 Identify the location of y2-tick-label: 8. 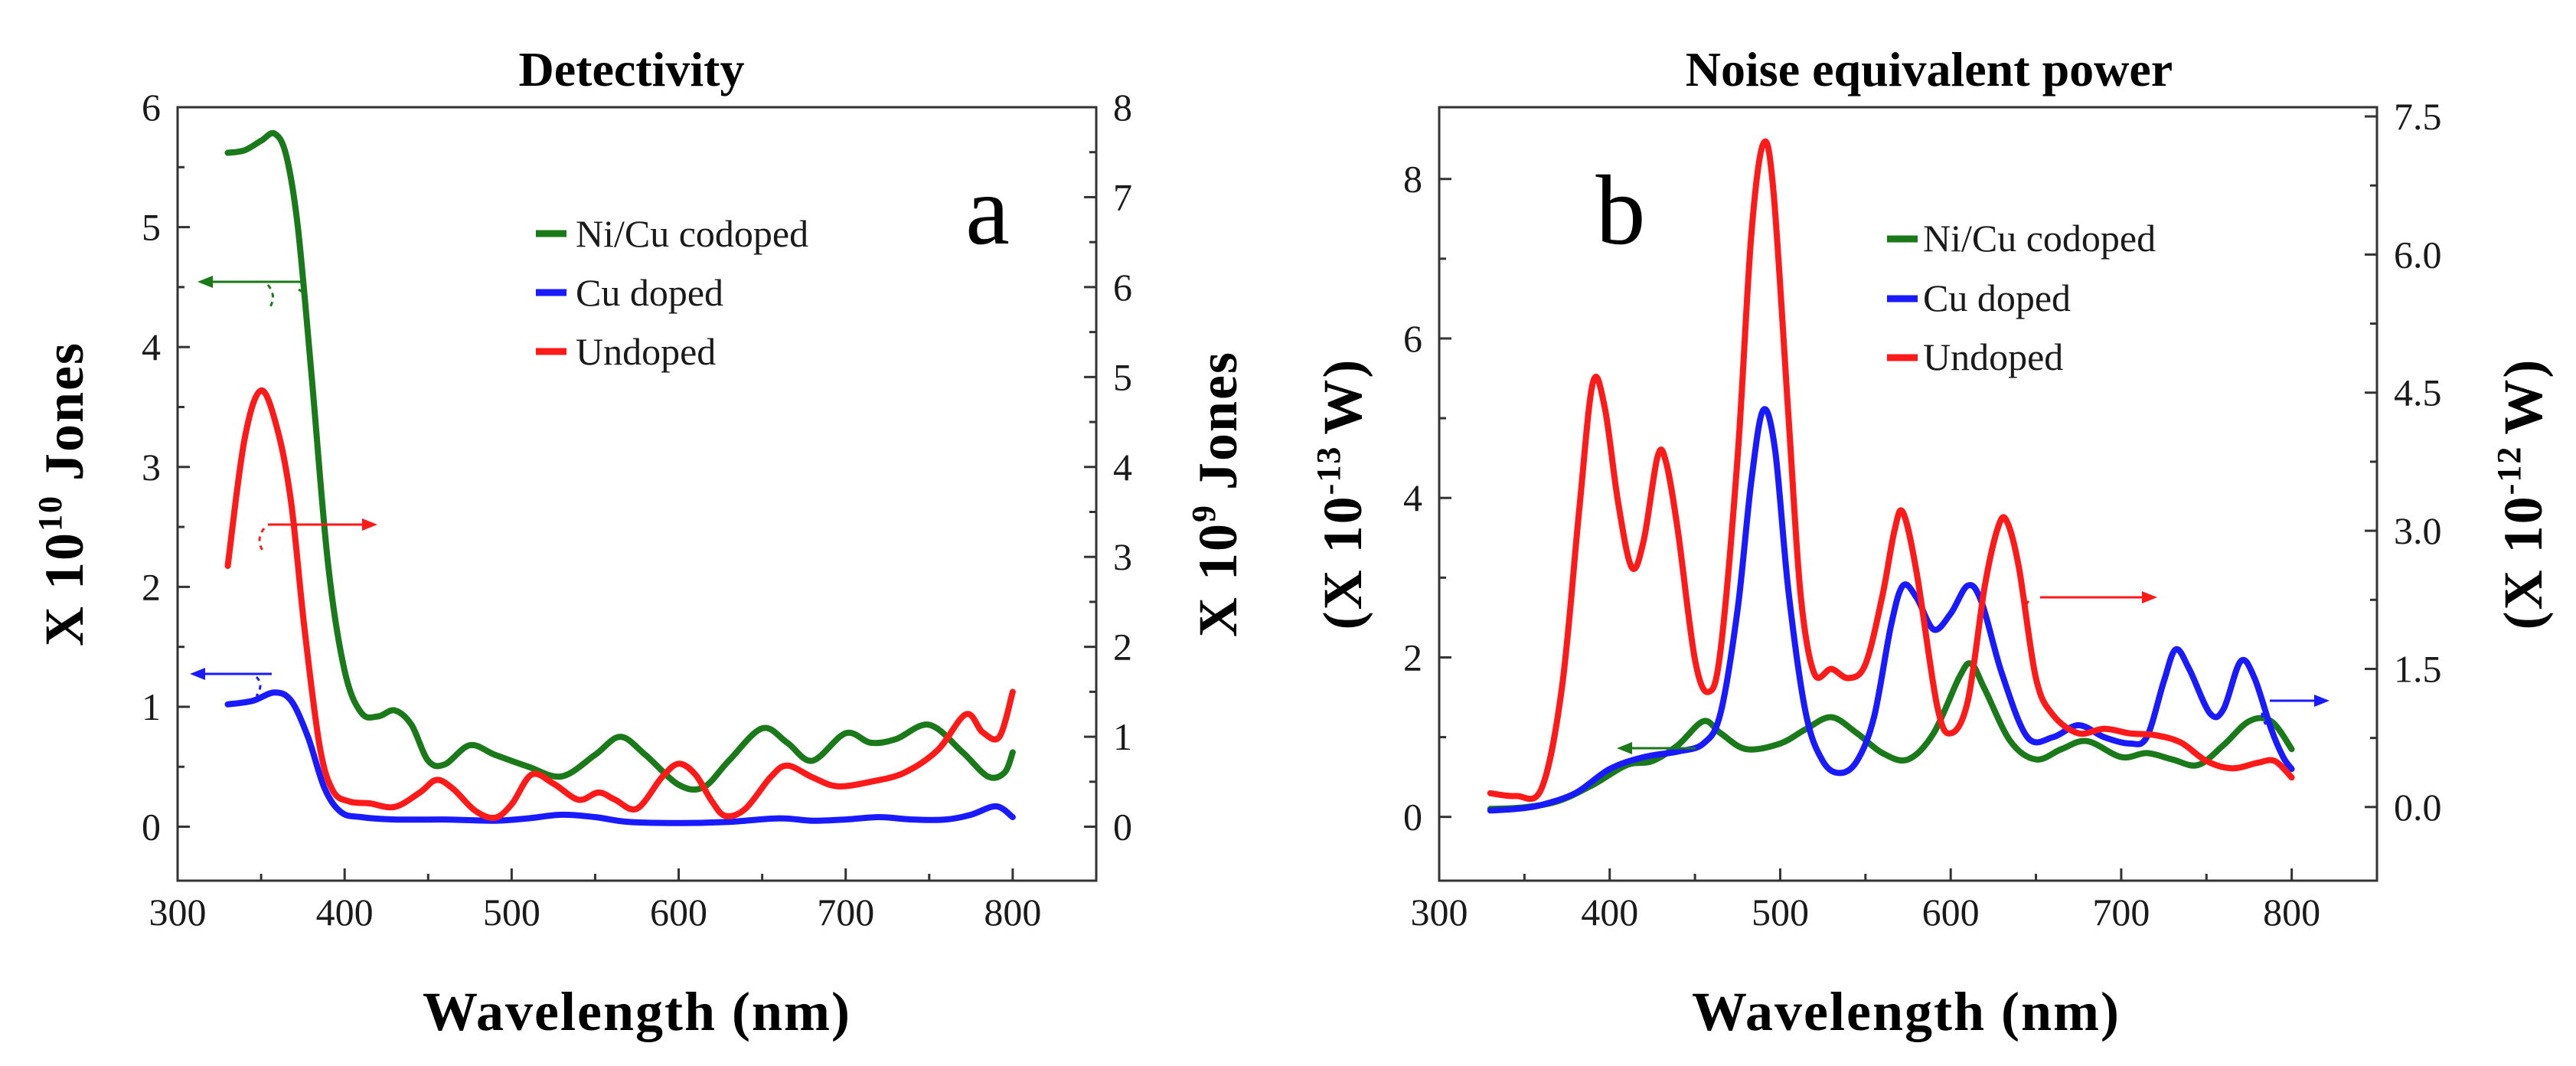
(1122, 107).